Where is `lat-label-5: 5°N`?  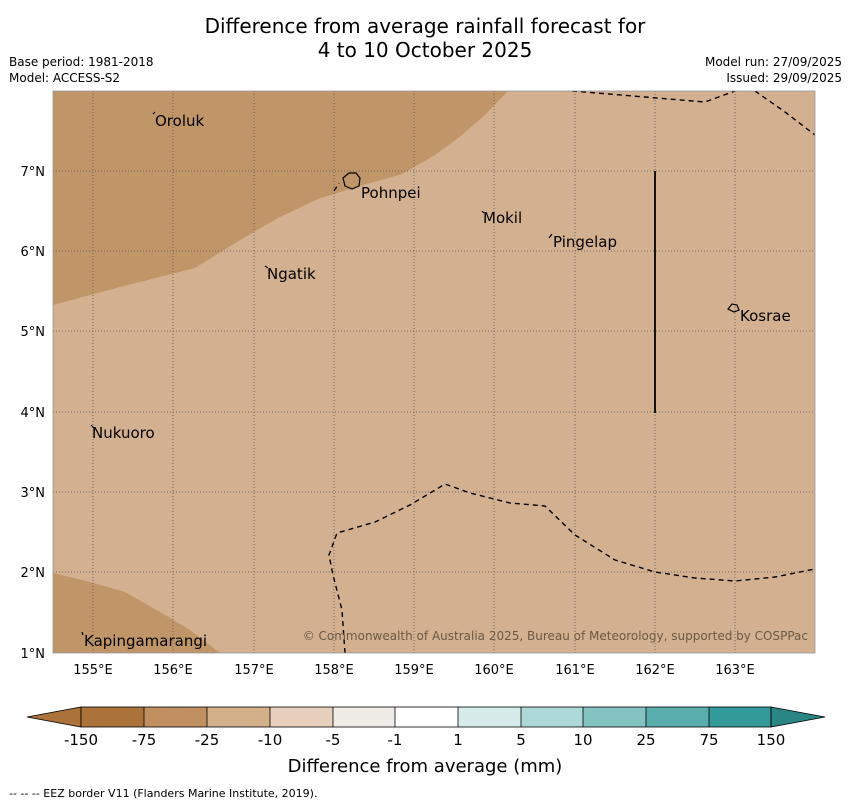 lat-label-5: 5°N is located at coordinates (33, 332).